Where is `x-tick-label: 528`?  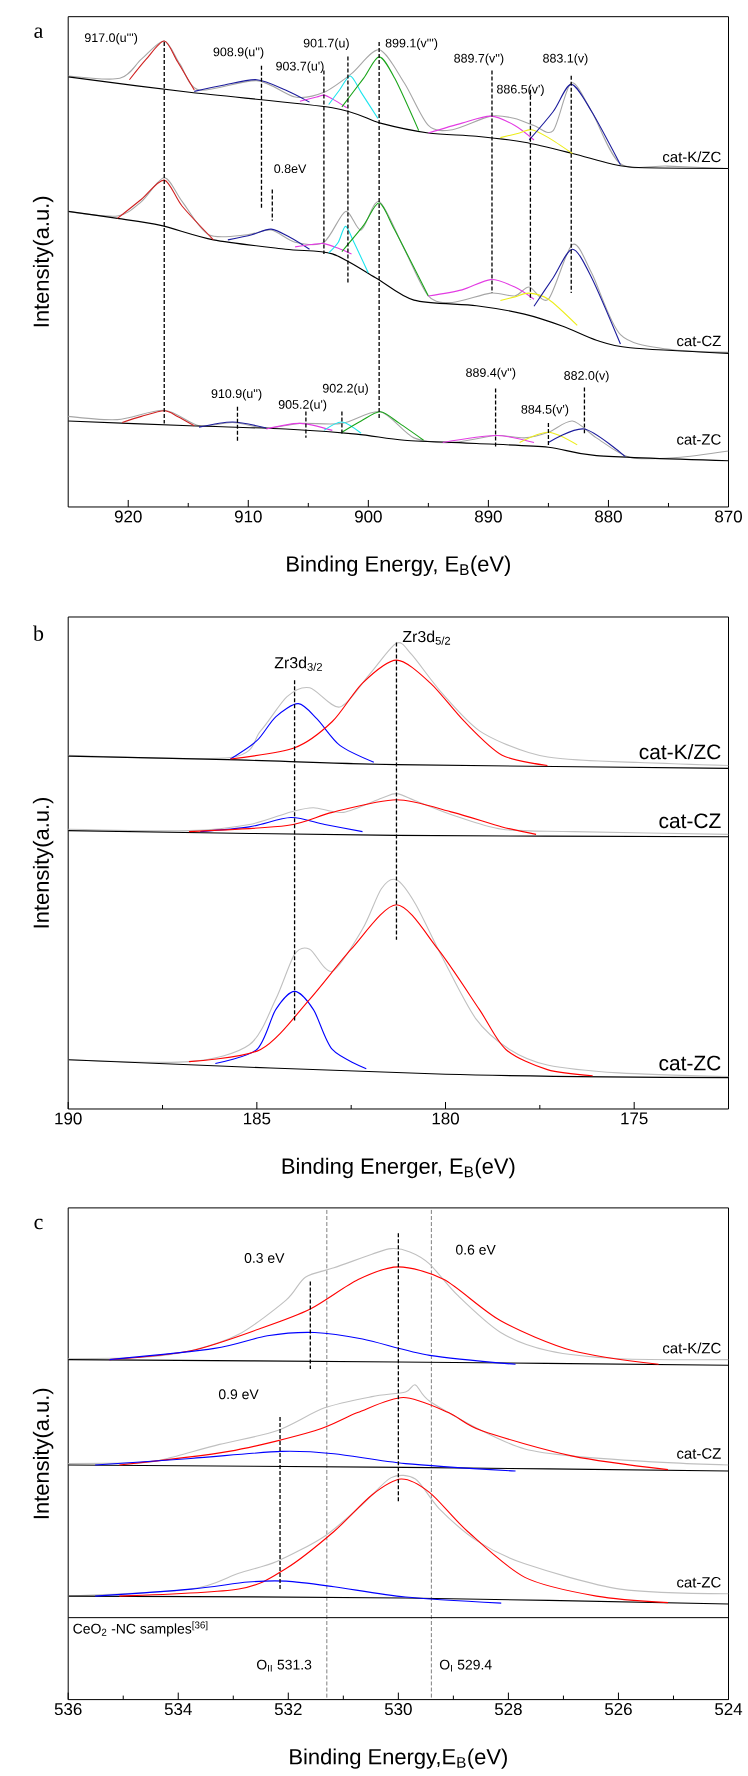
x-tick-label: 528 is located at coordinates (508, 1709).